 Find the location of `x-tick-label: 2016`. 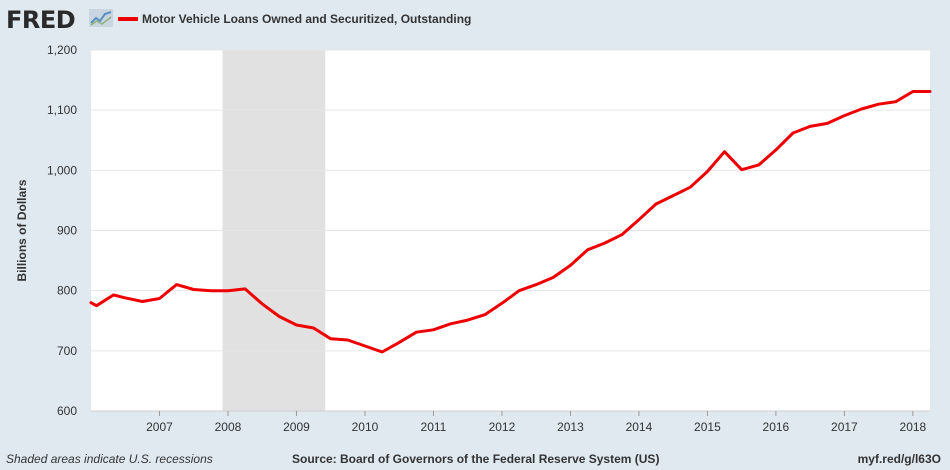

x-tick-label: 2016 is located at coordinates (776, 427).